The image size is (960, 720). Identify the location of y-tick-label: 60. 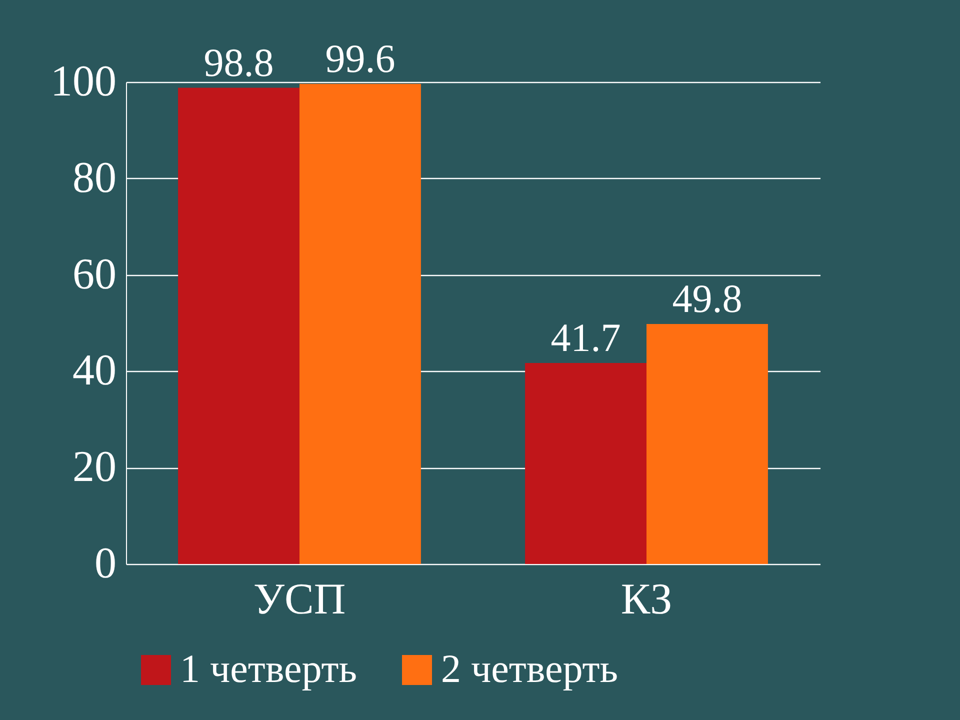
(94, 273).